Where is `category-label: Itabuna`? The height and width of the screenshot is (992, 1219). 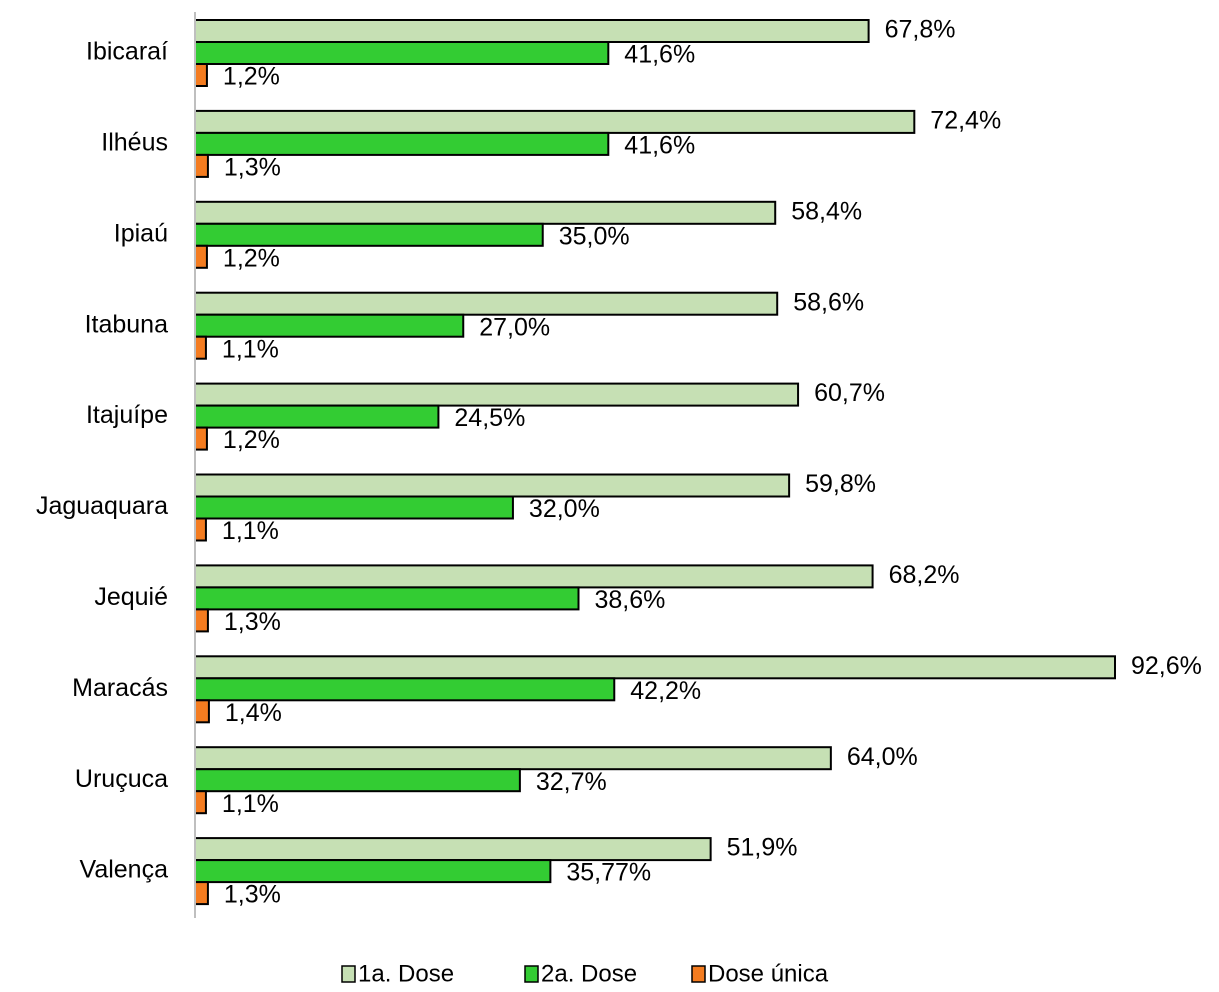
category-label: Itabuna is located at coordinates (127, 324).